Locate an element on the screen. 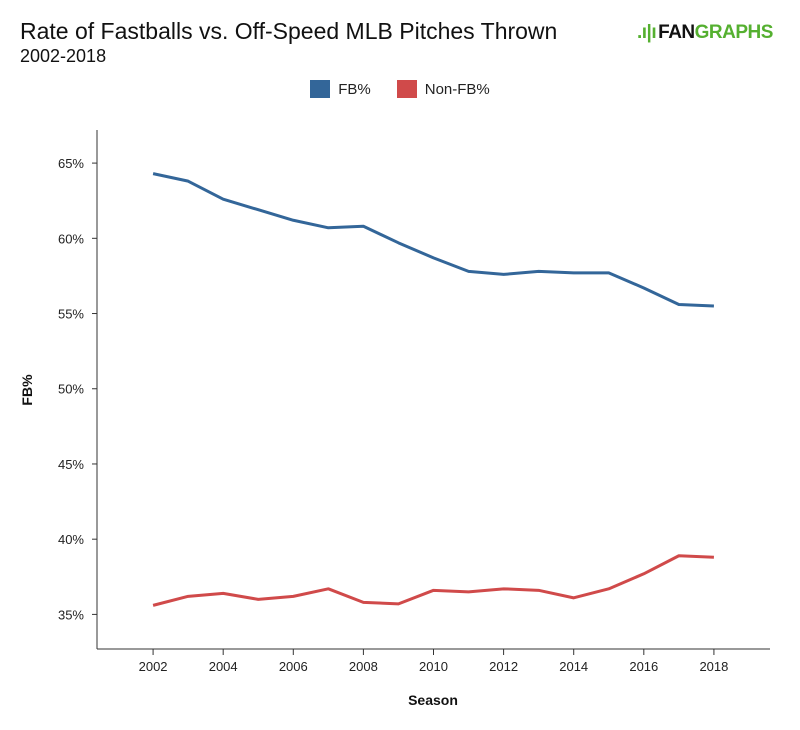  fangraphs-logo: .ı|ı FANGRAPHS is located at coordinates (705, 33).